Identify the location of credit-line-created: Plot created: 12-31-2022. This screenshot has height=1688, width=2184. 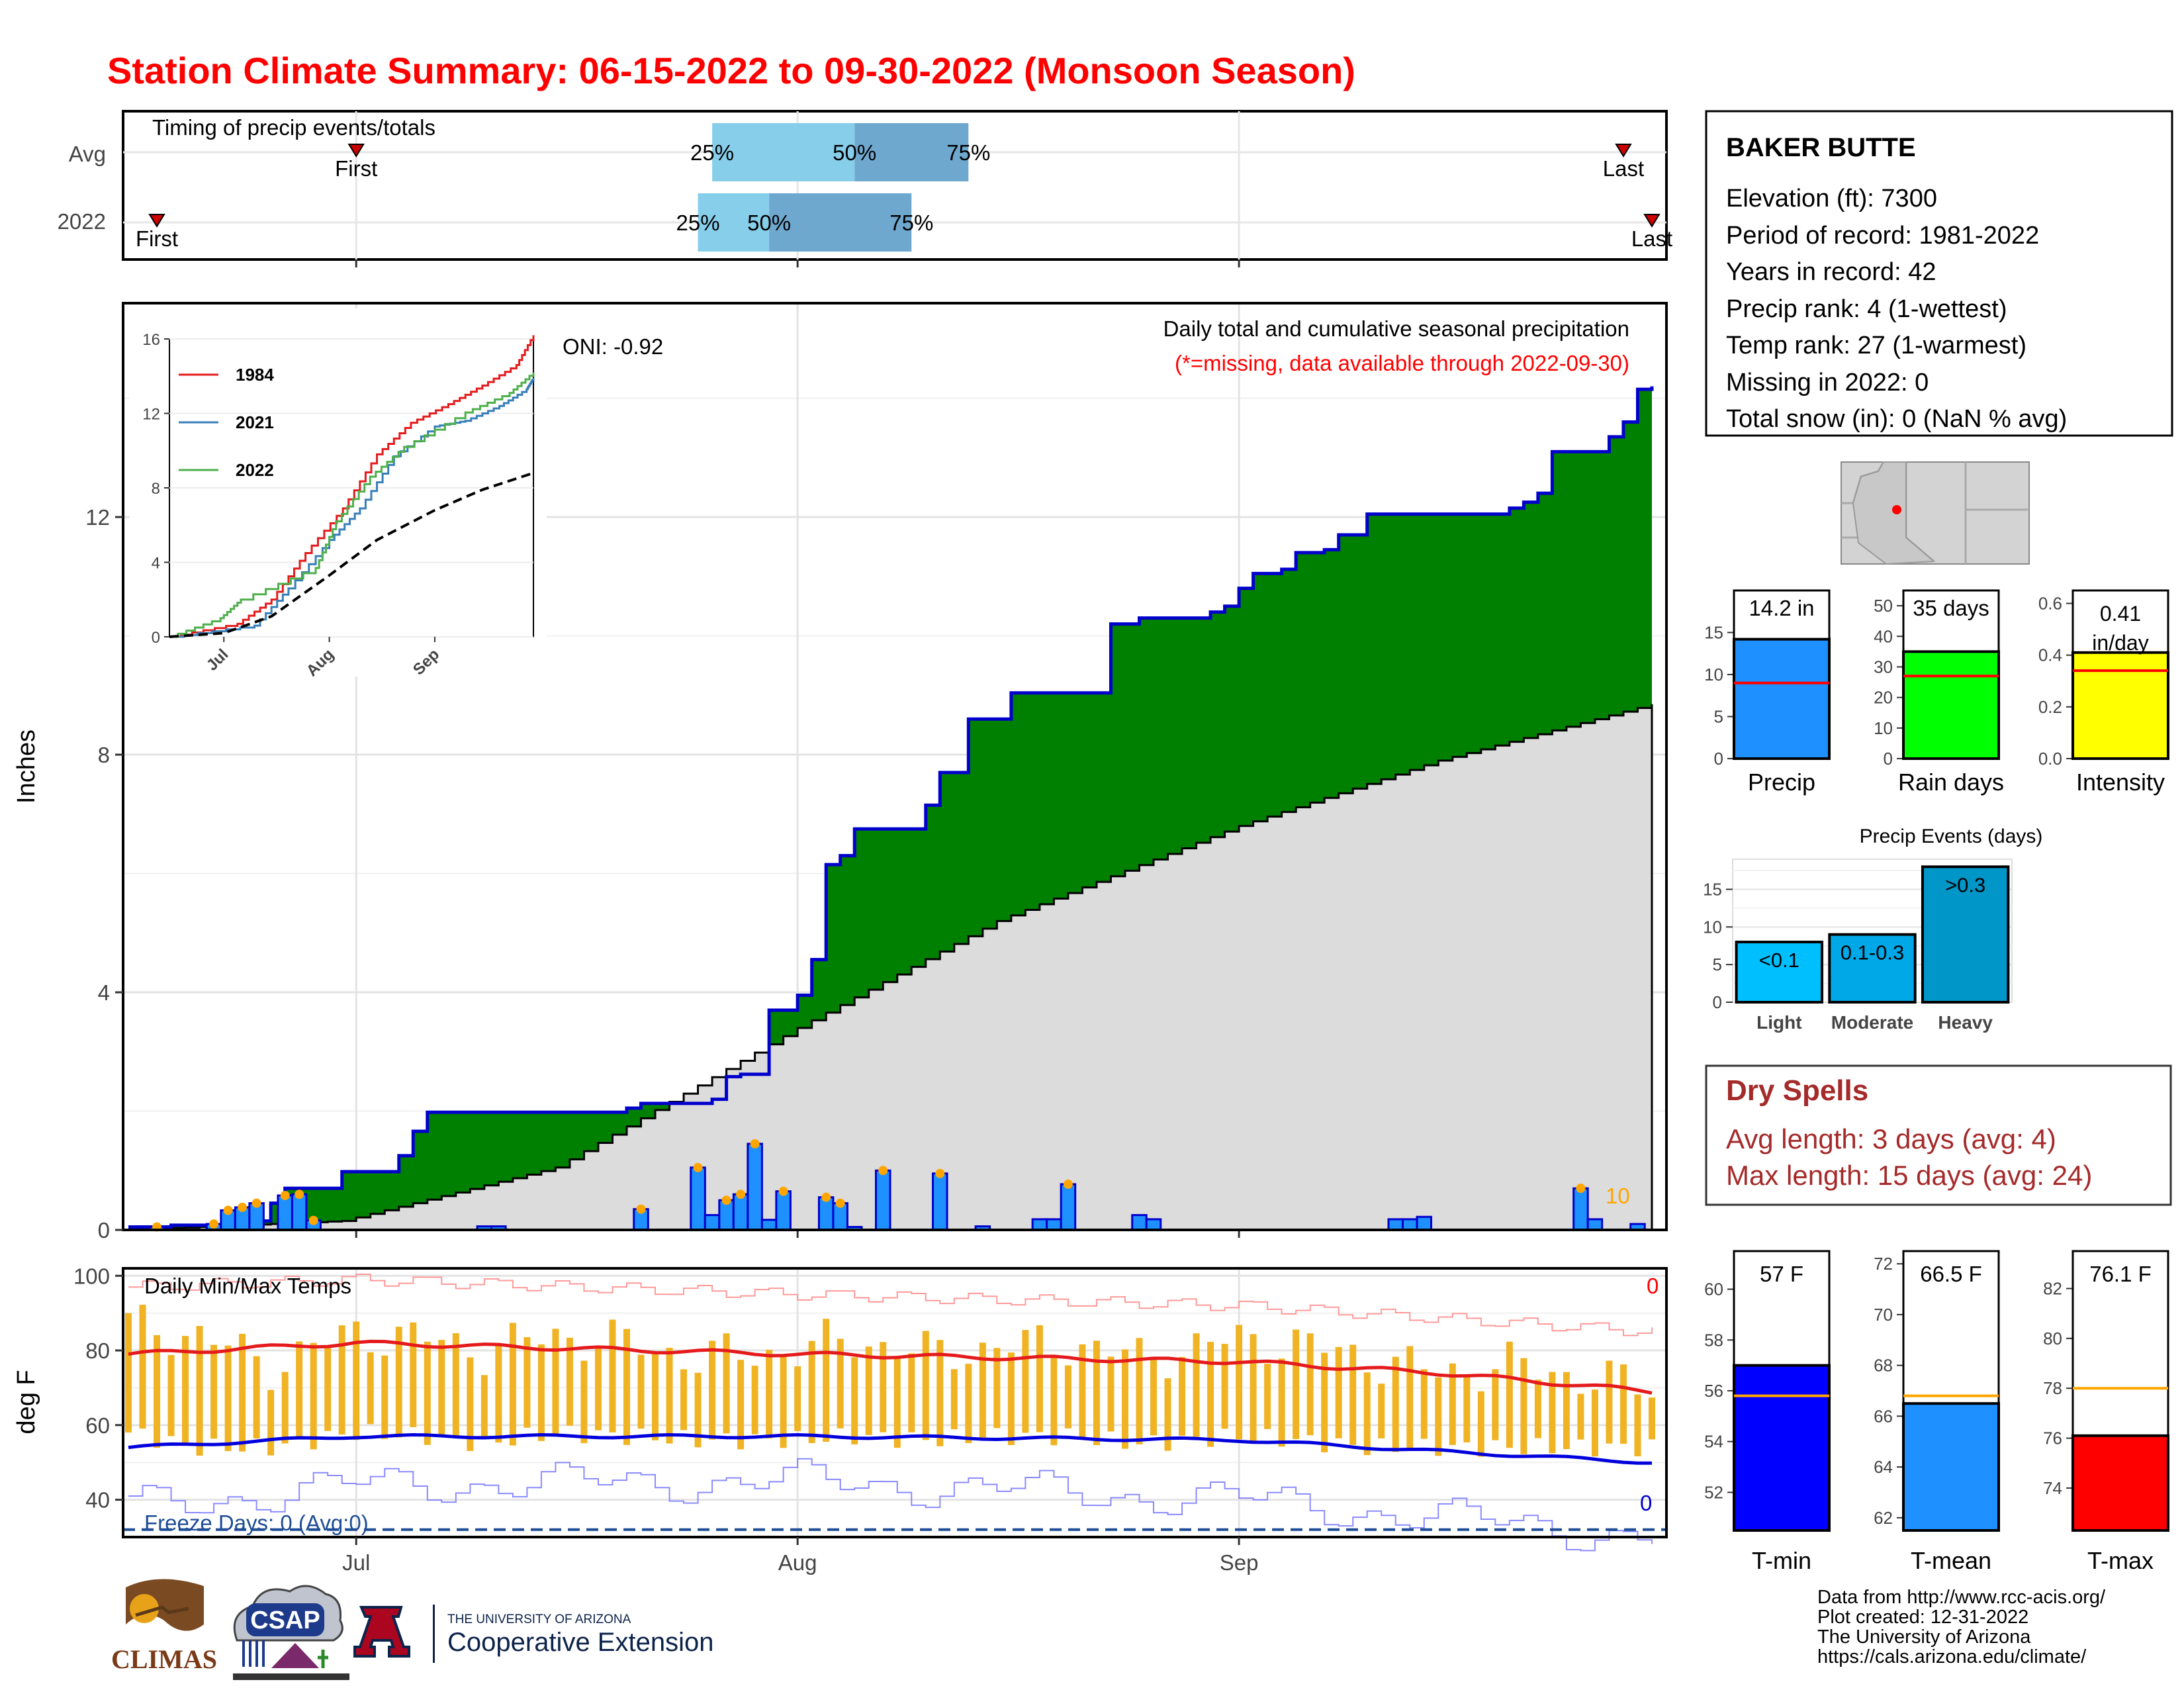
(1922, 1617).